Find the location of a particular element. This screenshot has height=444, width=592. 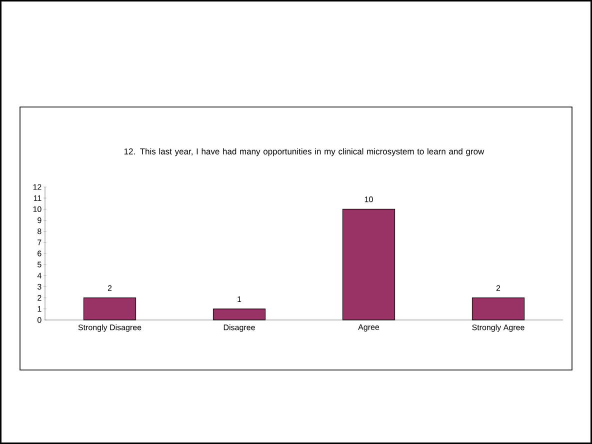

y-tick-label: 2 is located at coordinates (40, 298).